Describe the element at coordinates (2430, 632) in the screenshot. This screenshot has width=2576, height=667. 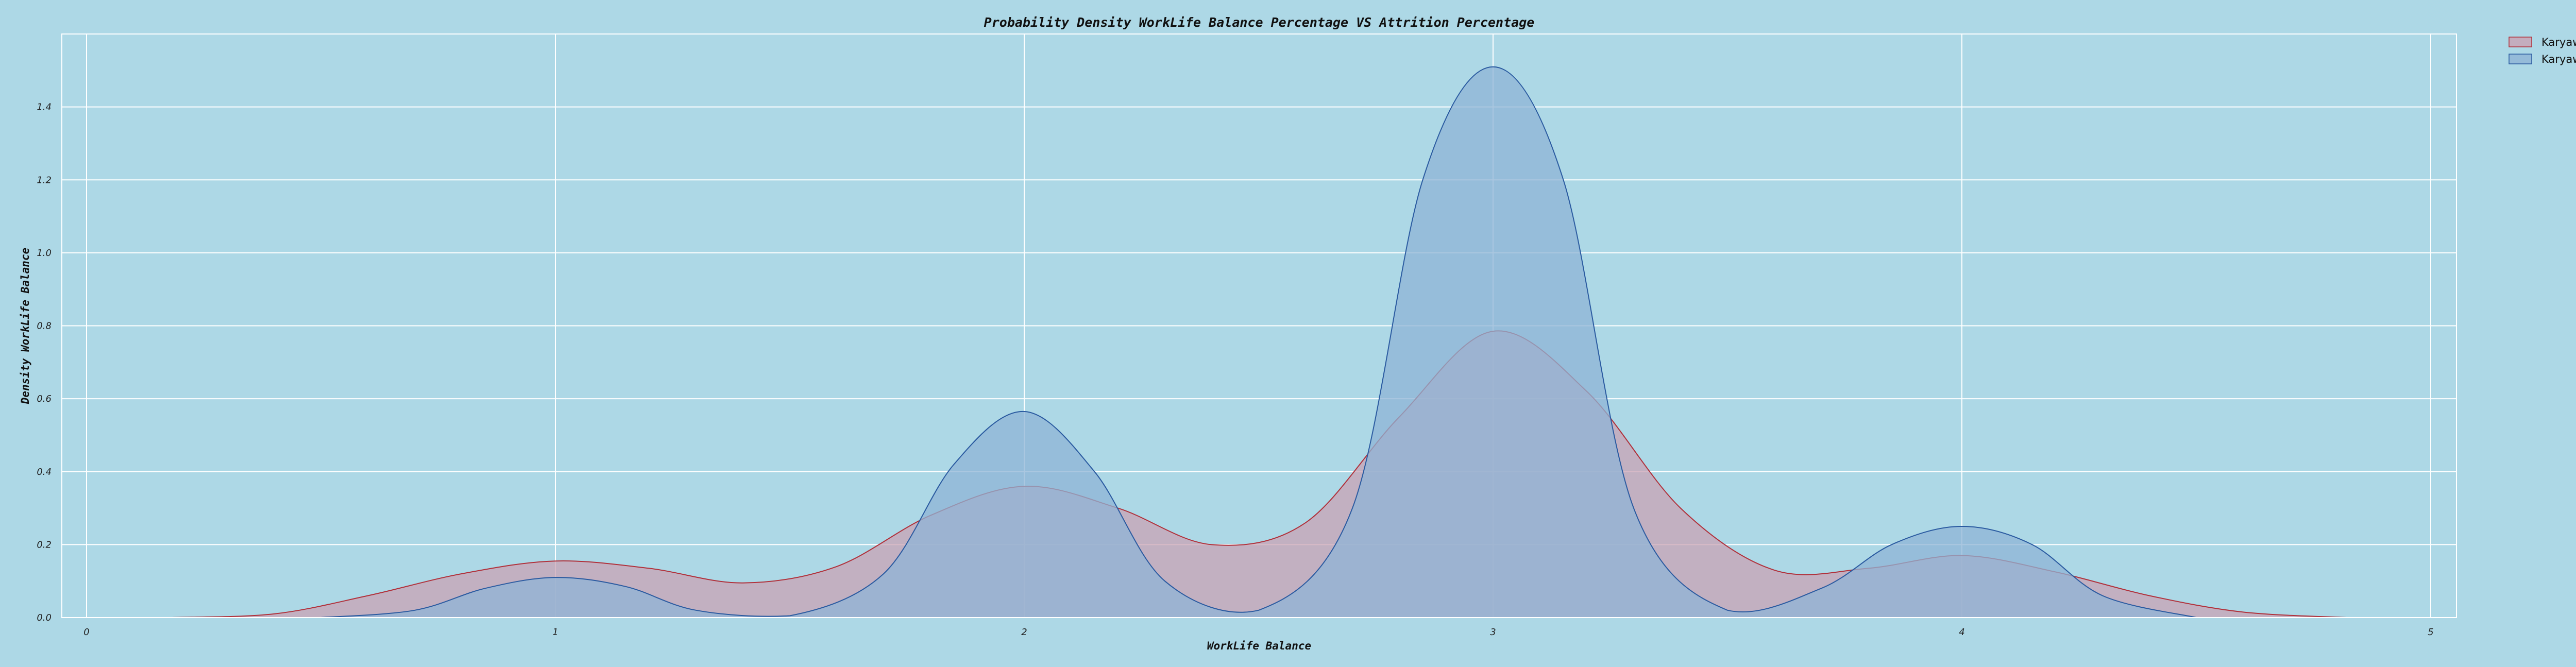
I see `x-tick-label: 5` at that location.